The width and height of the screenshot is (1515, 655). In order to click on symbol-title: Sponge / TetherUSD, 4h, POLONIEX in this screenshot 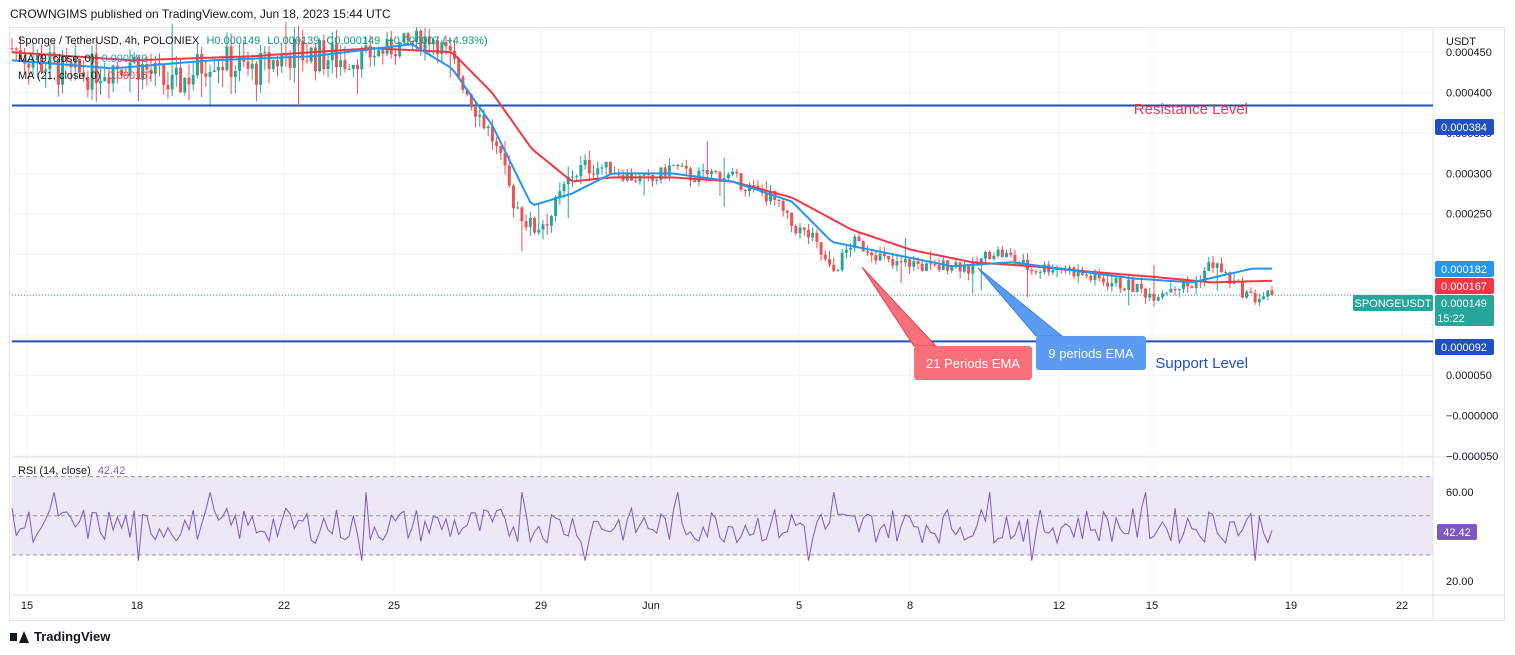, I will do `click(109, 41)`.